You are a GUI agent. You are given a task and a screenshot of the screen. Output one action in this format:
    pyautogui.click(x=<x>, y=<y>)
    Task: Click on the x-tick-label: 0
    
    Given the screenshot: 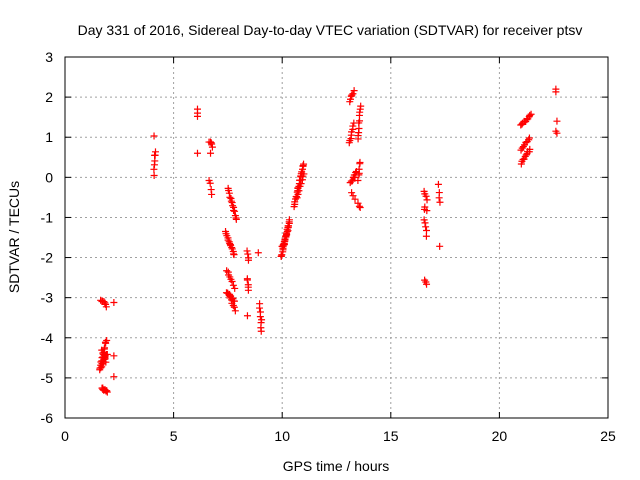 What is the action you would take?
    pyautogui.click(x=65, y=436)
    